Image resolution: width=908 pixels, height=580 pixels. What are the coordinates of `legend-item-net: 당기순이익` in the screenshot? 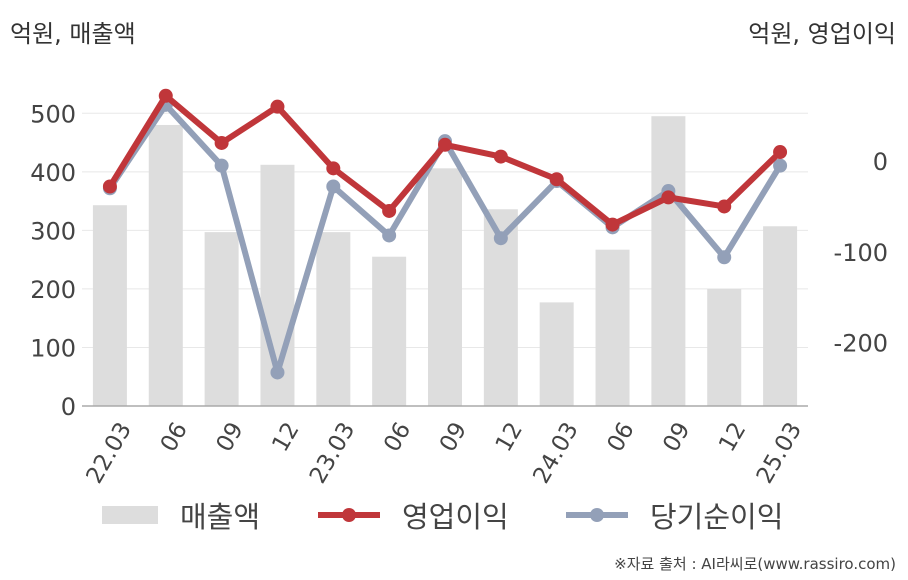 It's located at (674, 515).